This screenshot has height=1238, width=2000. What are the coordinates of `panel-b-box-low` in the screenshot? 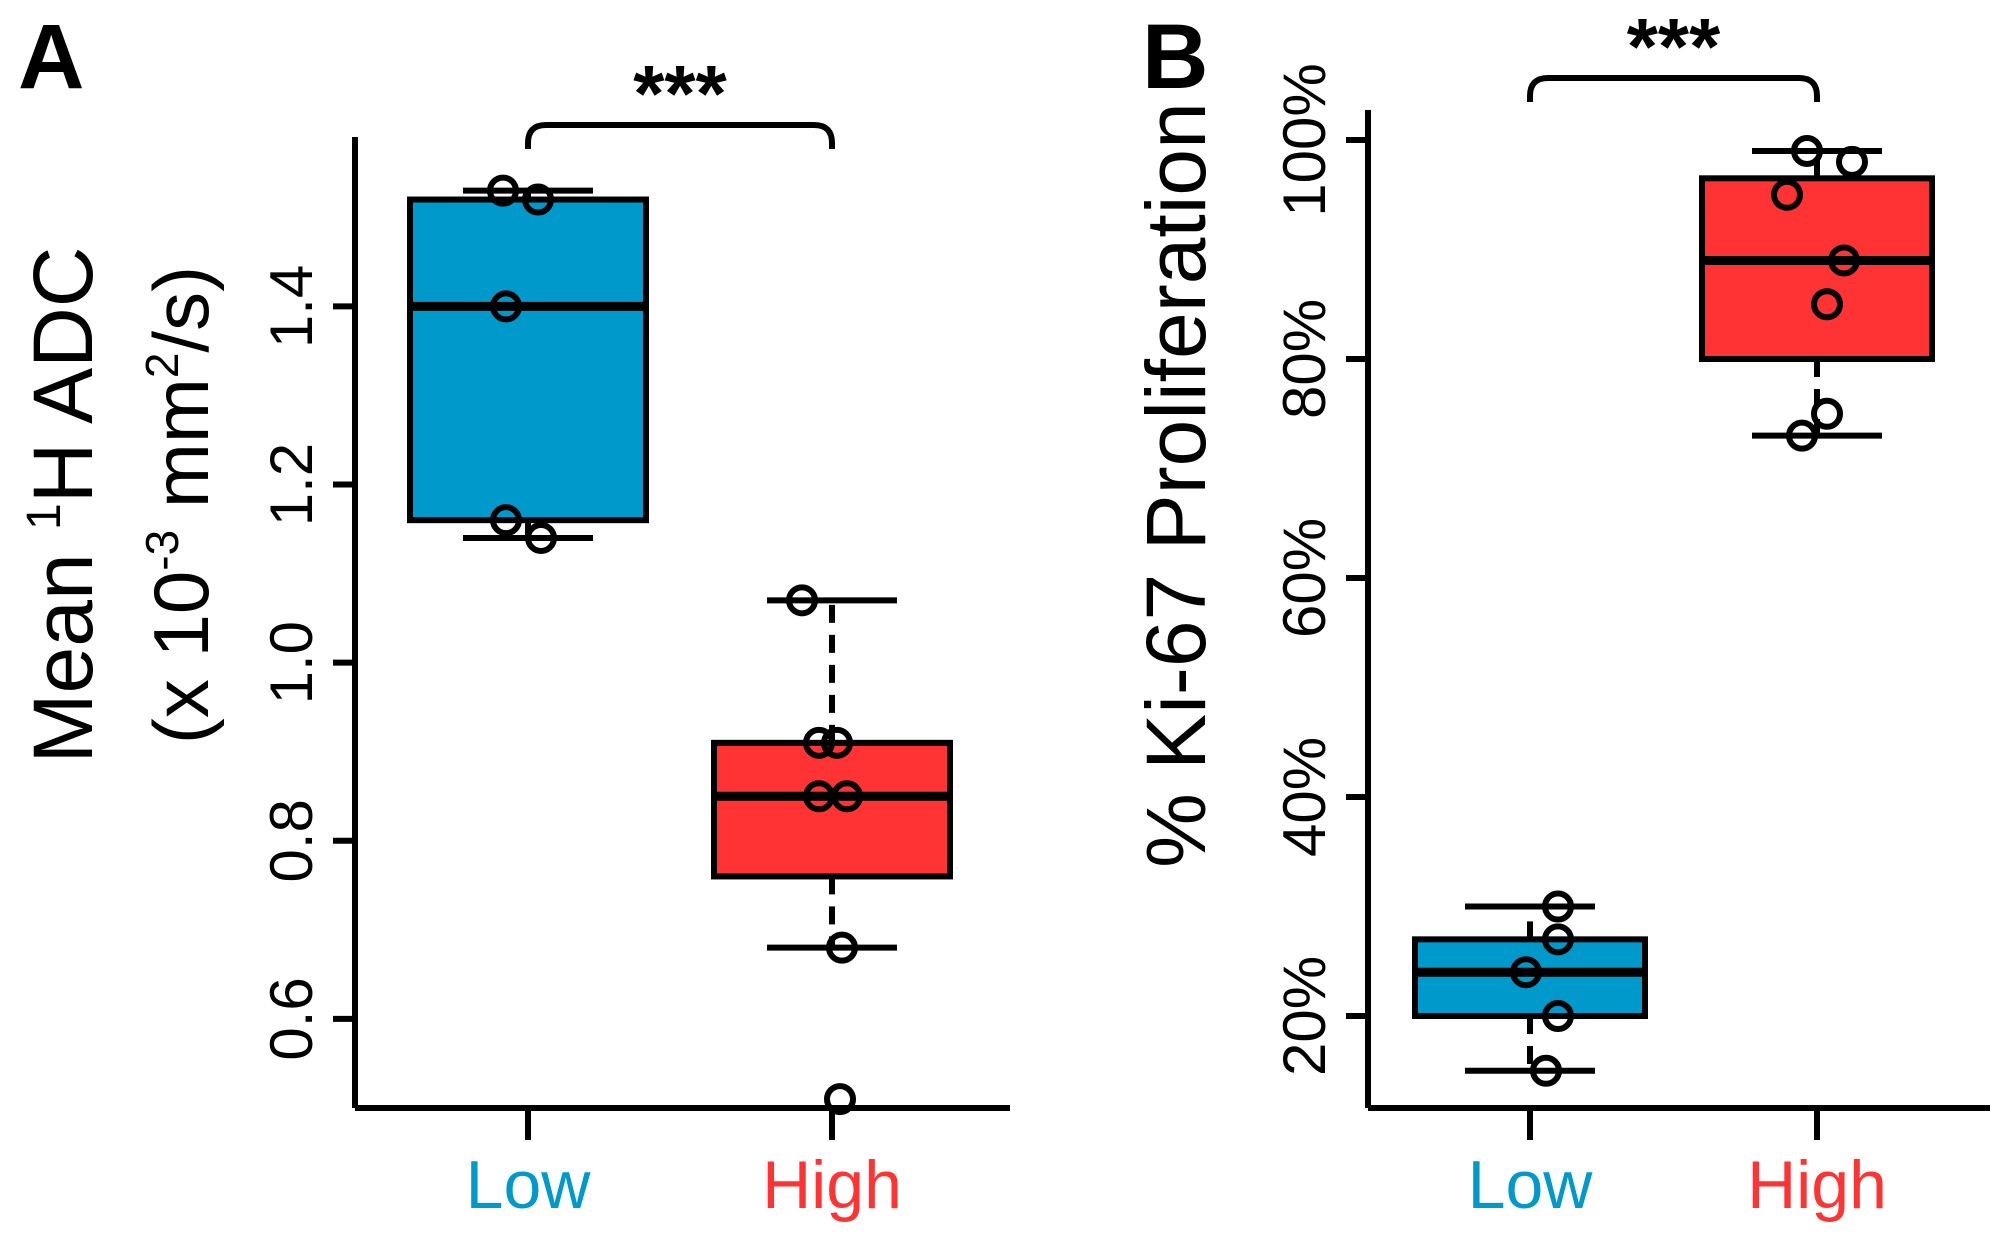 It's located at (1530, 977).